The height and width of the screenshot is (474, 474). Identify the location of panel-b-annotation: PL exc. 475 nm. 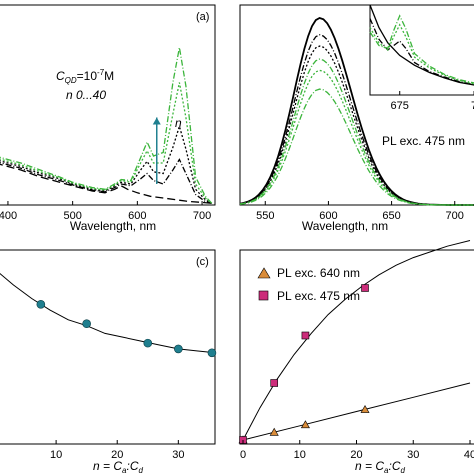
(423, 141).